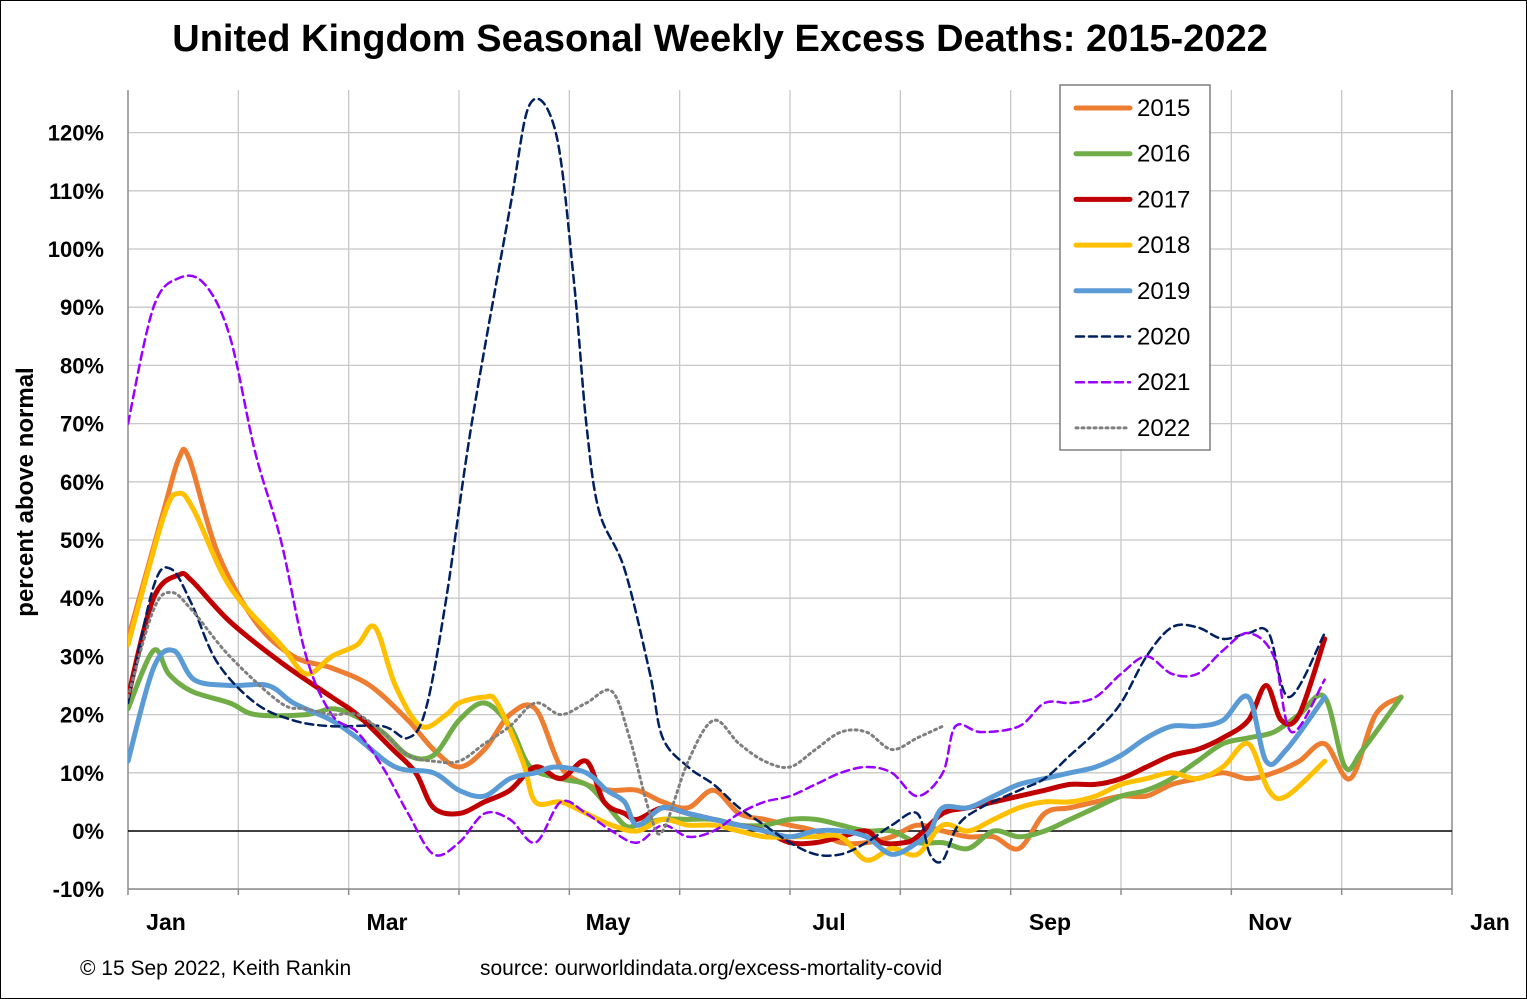 The width and height of the screenshot is (1527, 999). Describe the element at coordinates (82, 656) in the screenshot. I see `y-tick-label: 30%` at that location.